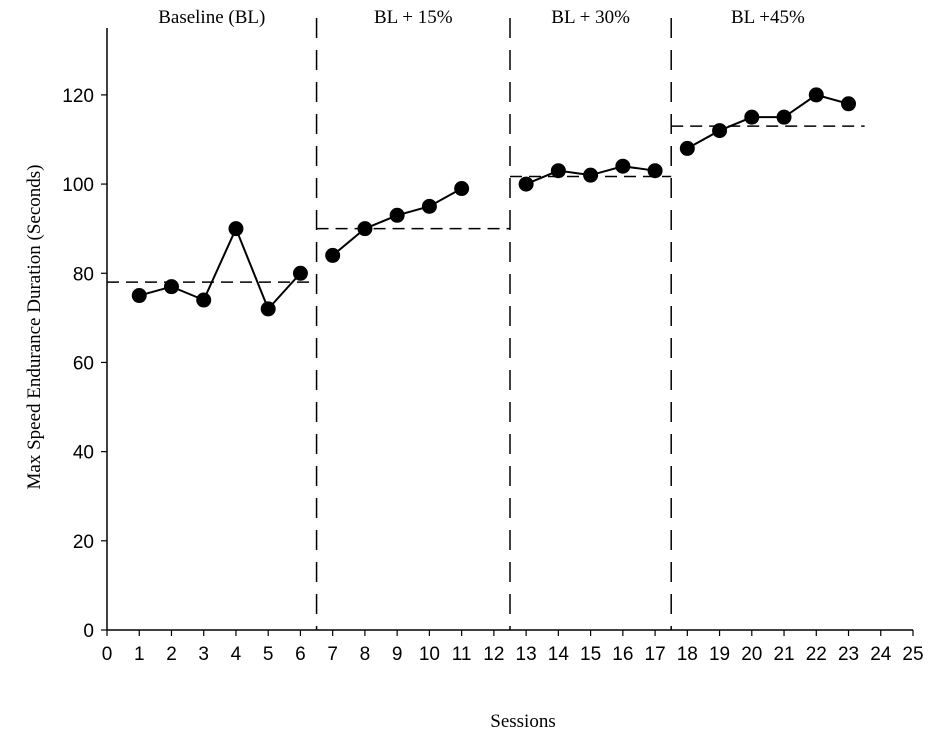 The width and height of the screenshot is (939, 744). What do you see at coordinates (107, 654) in the screenshot?
I see `x-tick-label: 0` at bounding box center [107, 654].